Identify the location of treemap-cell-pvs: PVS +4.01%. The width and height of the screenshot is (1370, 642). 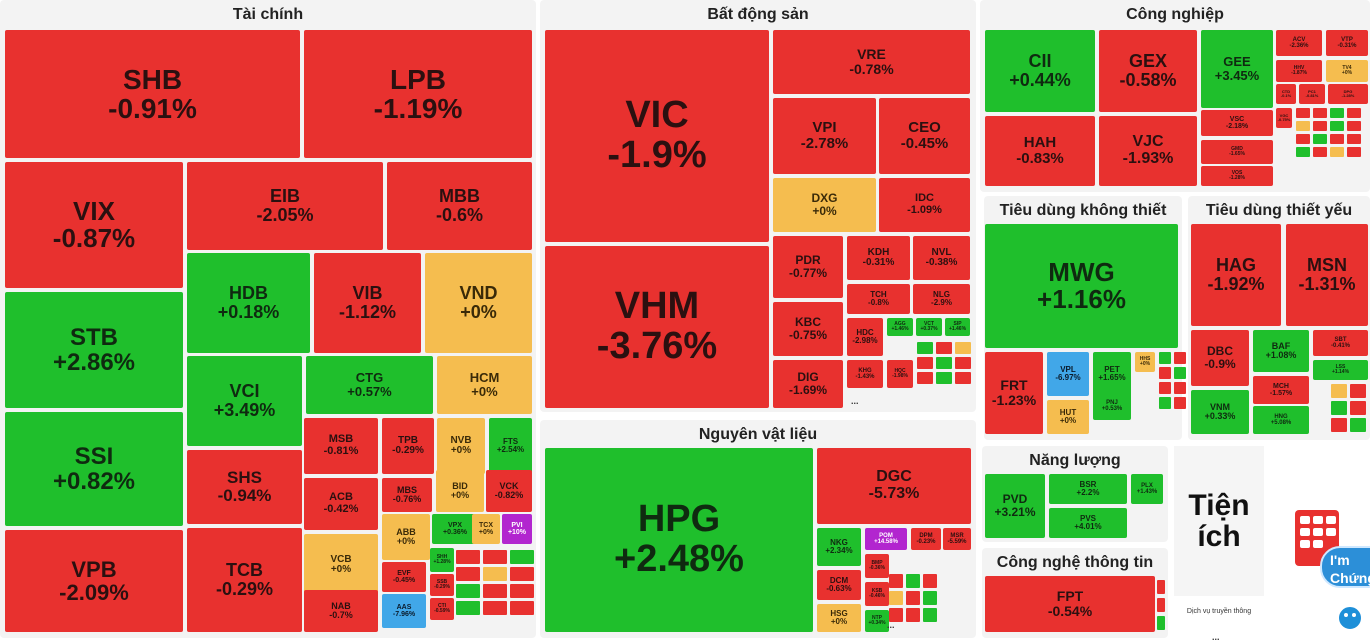
(1088, 523).